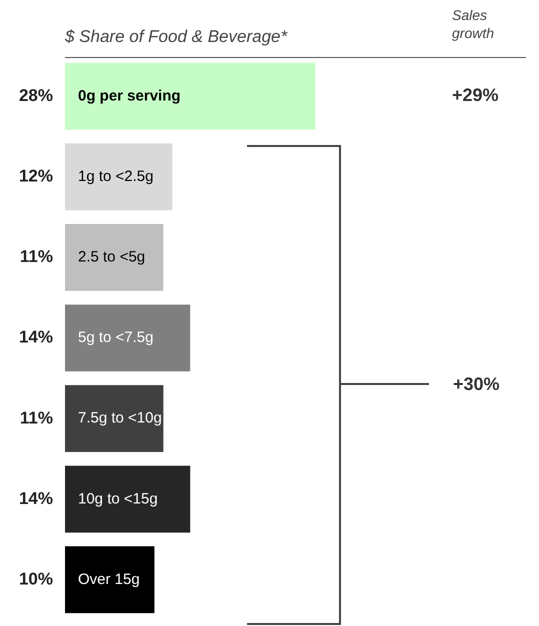 This screenshot has height=626, width=539. I want to click on y-tick-label: 2.5 to <5g, so click(112, 257).